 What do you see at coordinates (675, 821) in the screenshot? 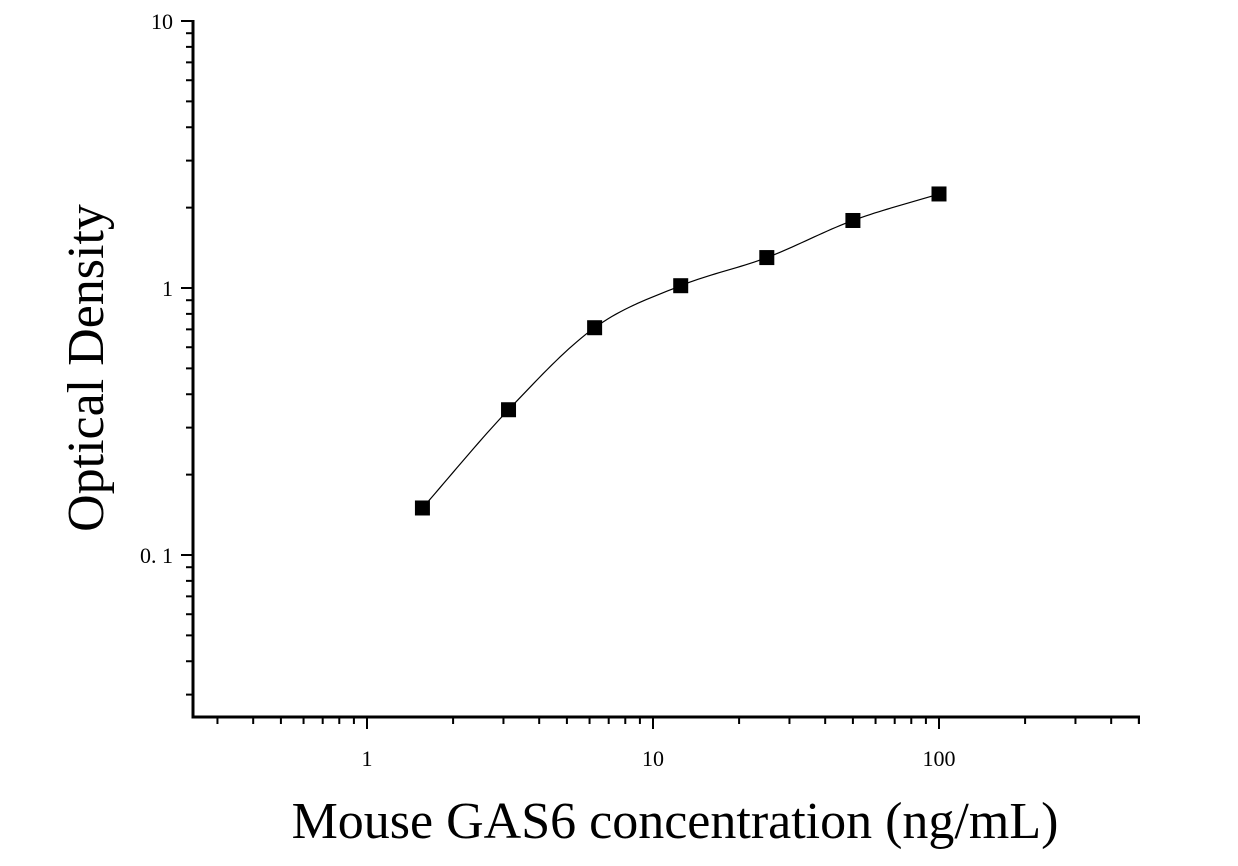
I see `x-axis-title: Mouse GAS6 concentration (ng/mL)` at bounding box center [675, 821].